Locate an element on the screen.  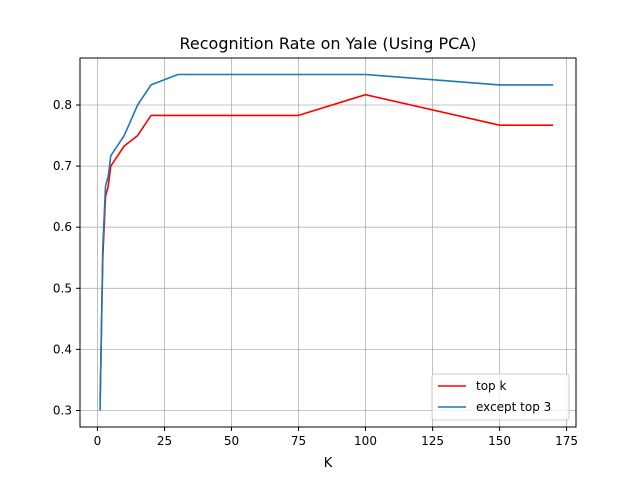
y-axis-ticks: 0.3 0.4 0.5 0.6 0.7 0.8 is located at coordinates (66, 258).